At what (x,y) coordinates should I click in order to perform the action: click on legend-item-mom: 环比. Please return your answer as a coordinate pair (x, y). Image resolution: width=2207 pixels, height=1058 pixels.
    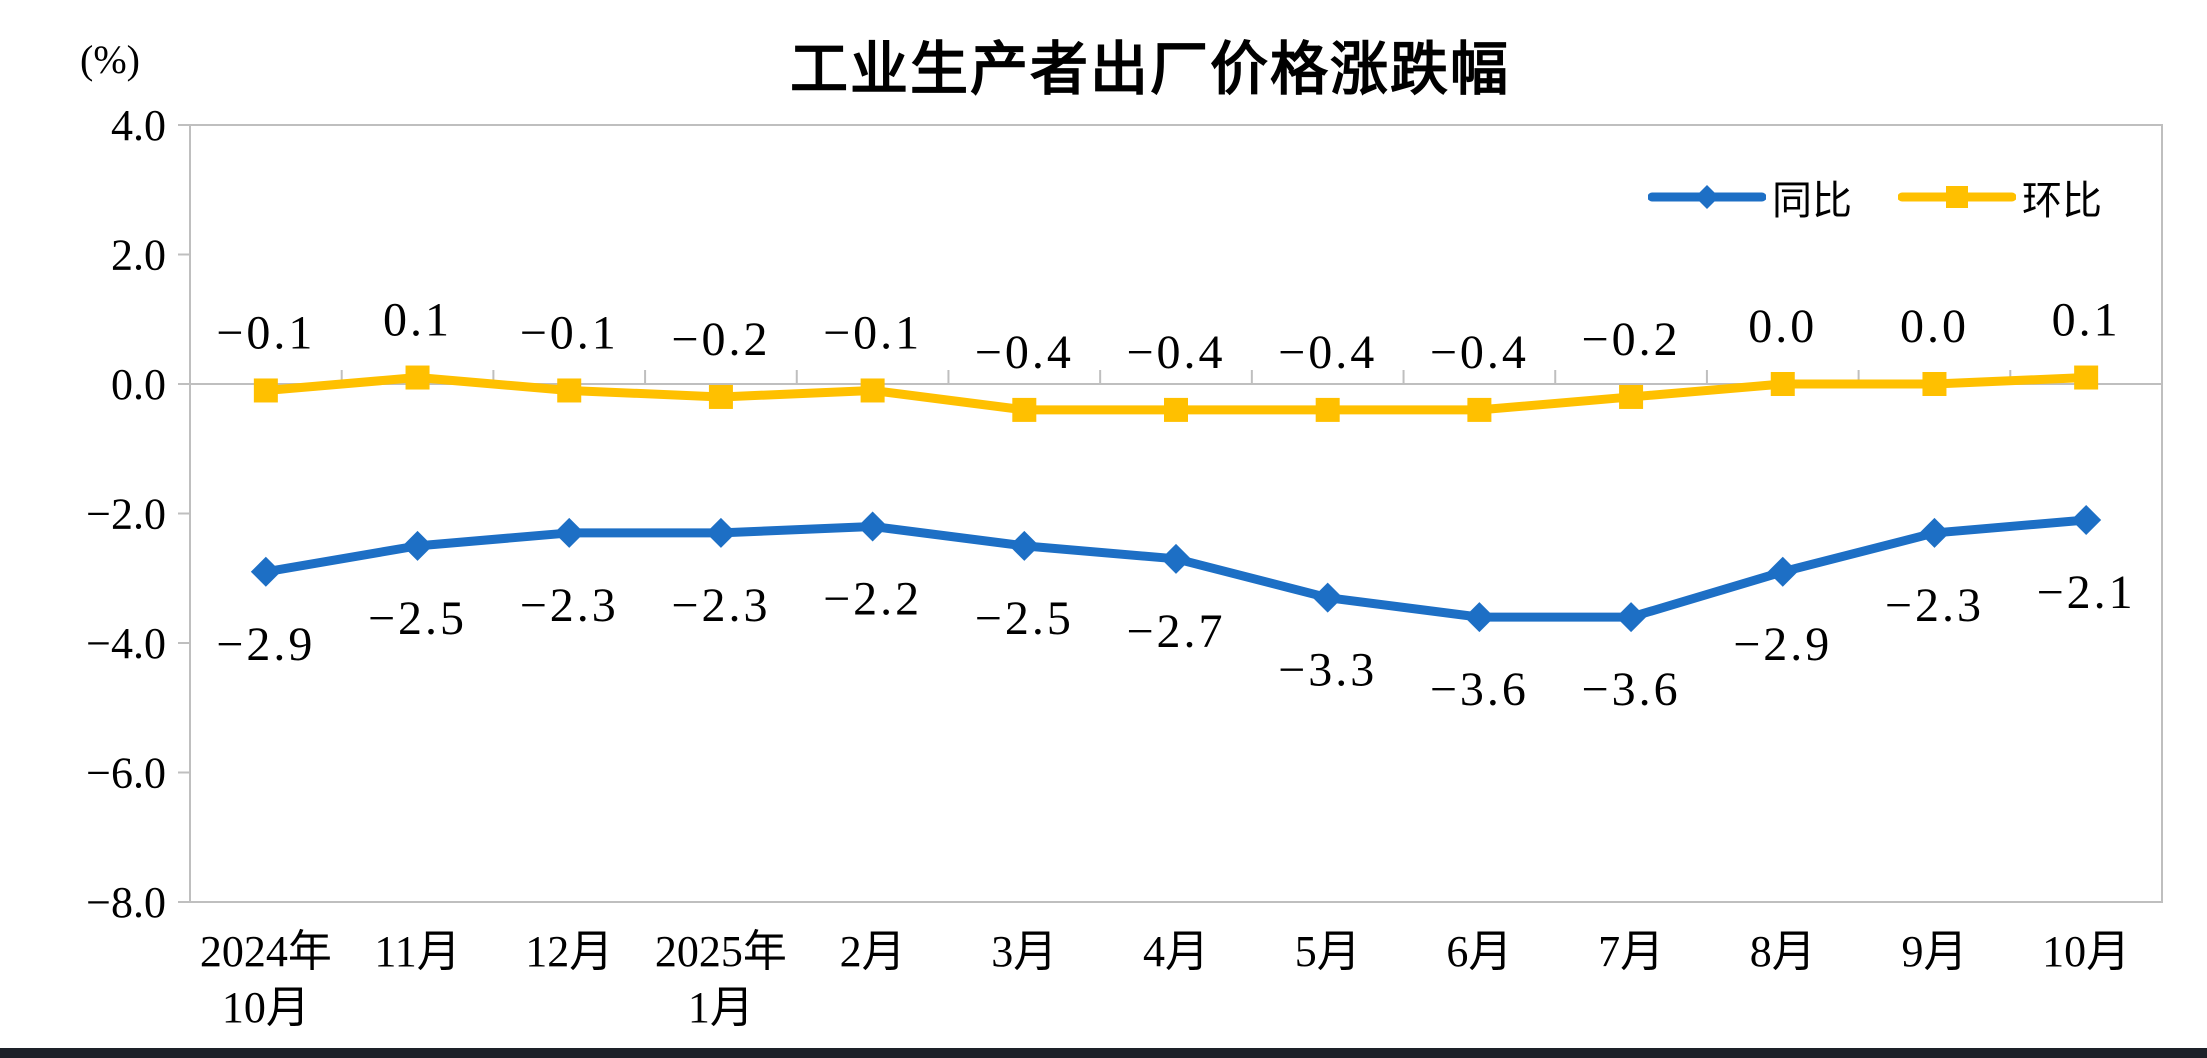
    Looking at the image, I should click on (2000, 197).